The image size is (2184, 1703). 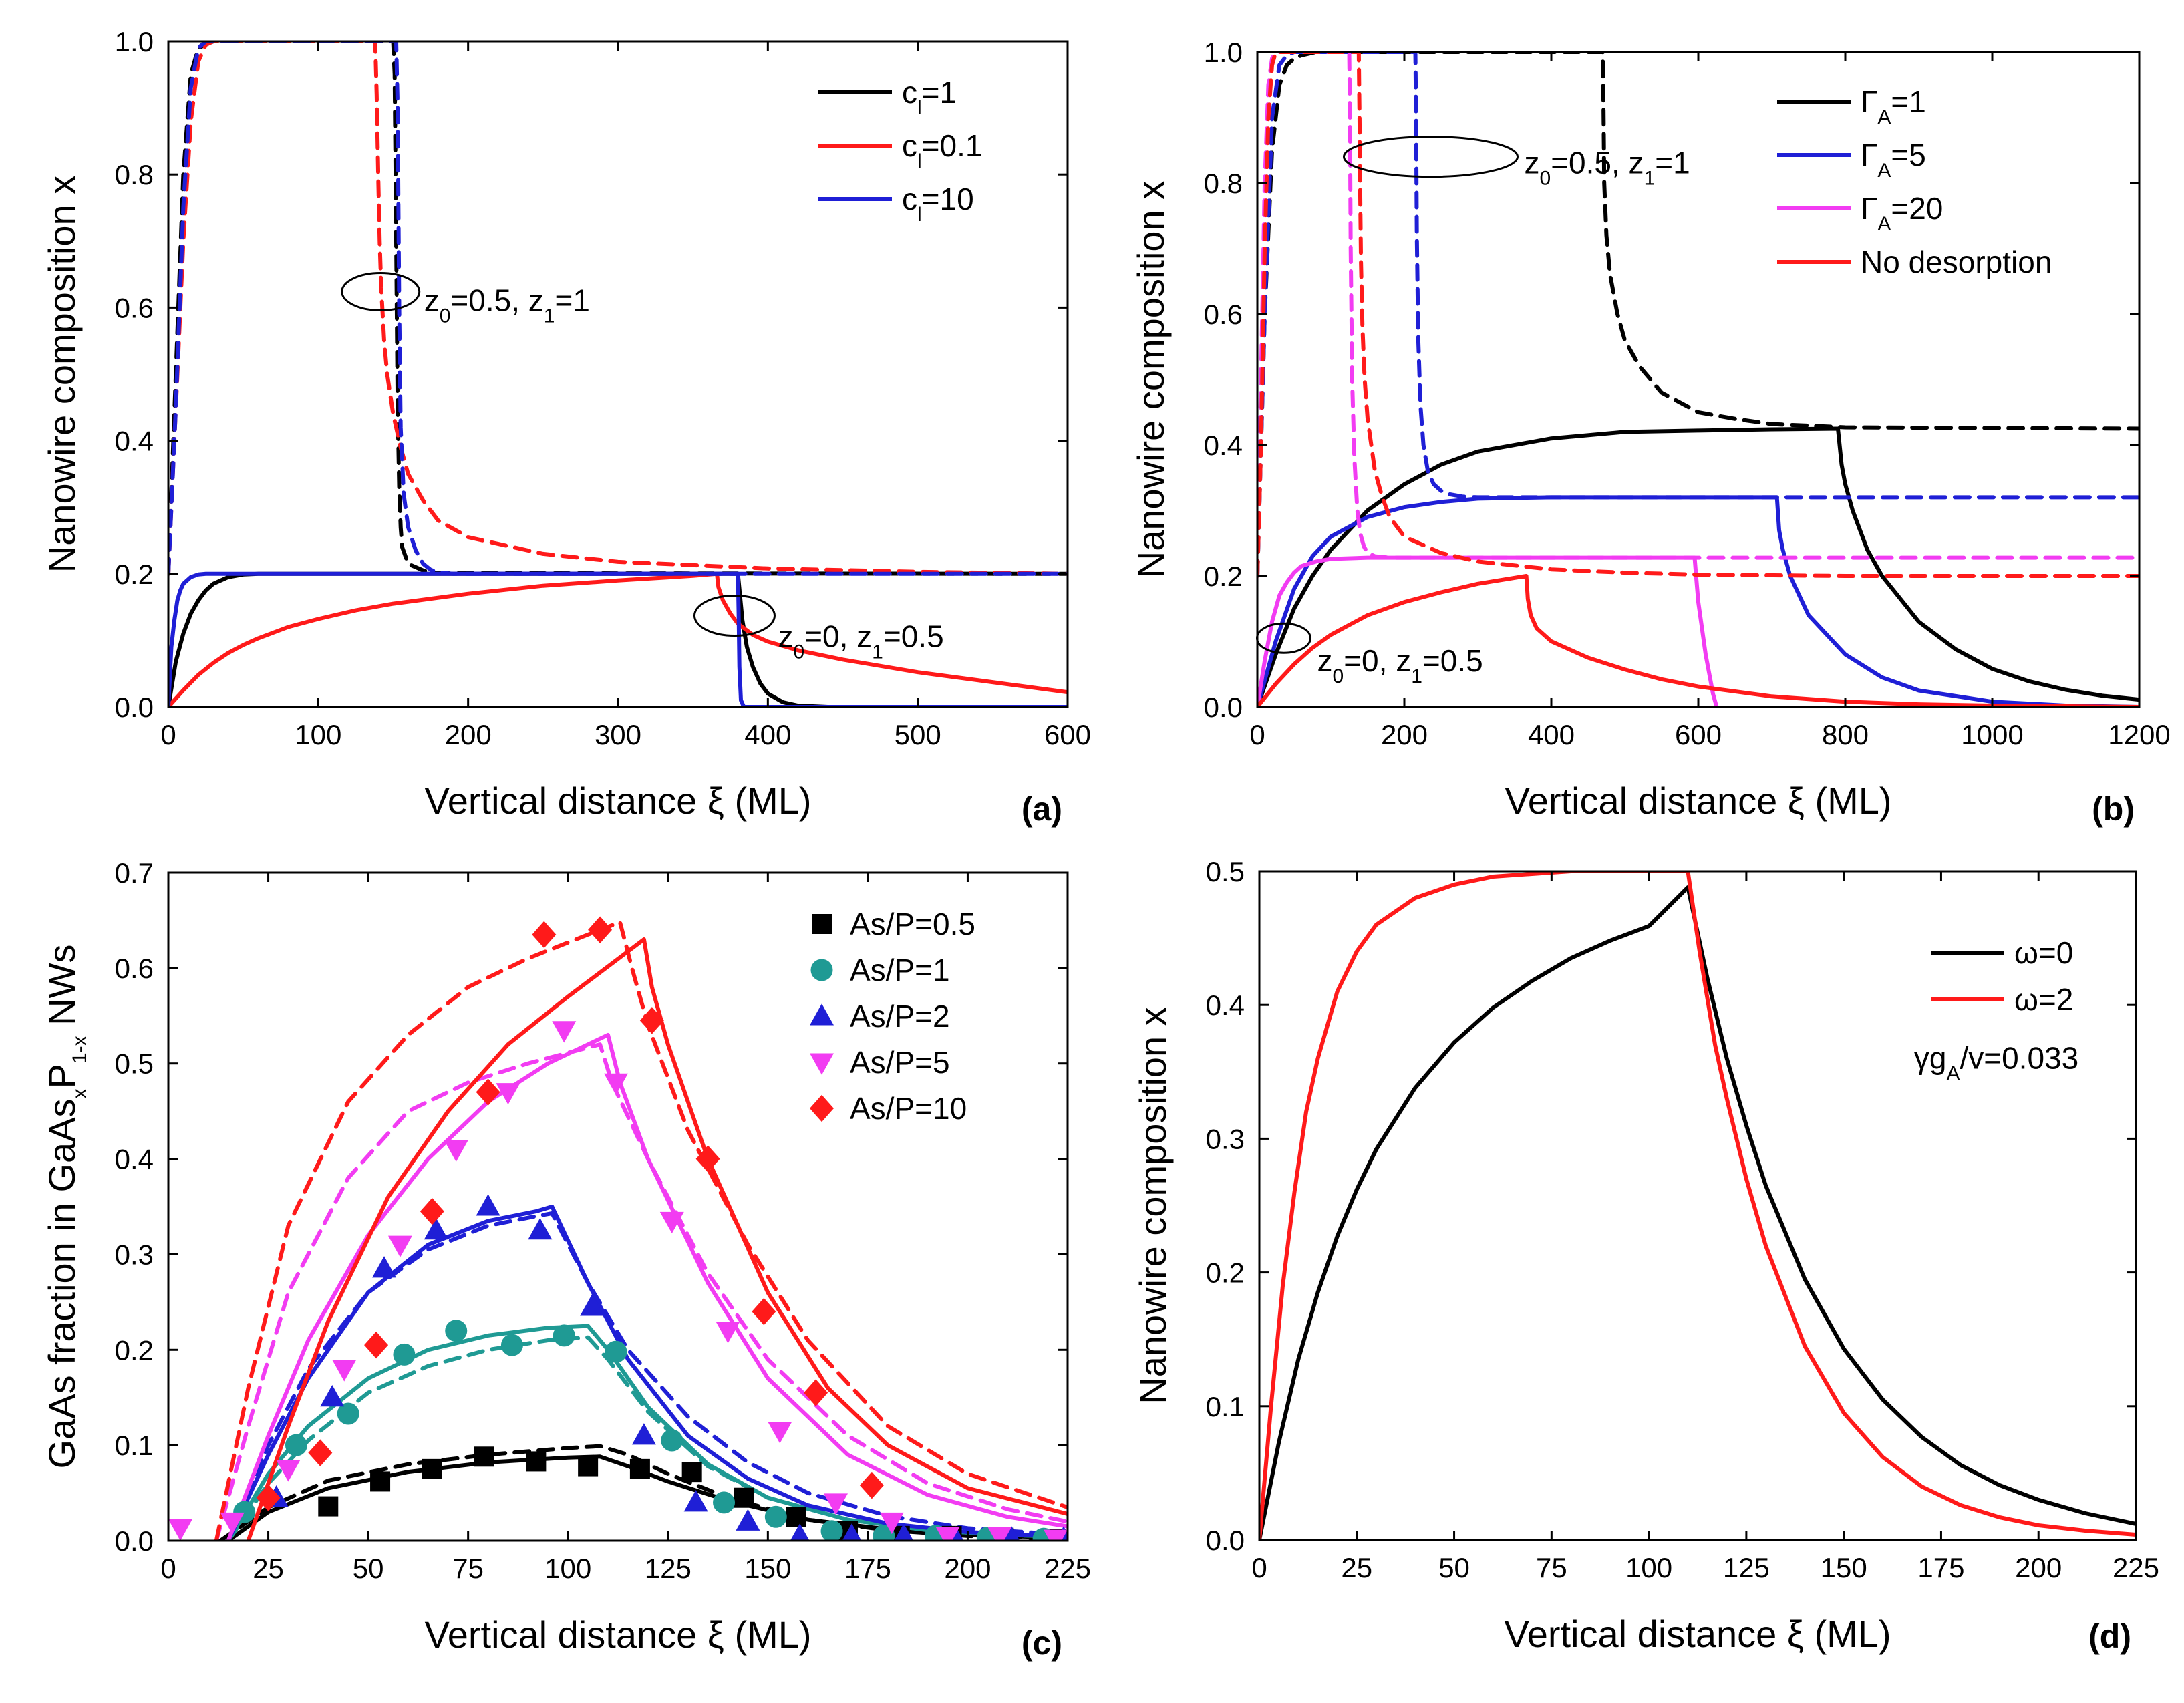 I want to click on legend-label-4: As/P=10, so click(x=909, y=1108).